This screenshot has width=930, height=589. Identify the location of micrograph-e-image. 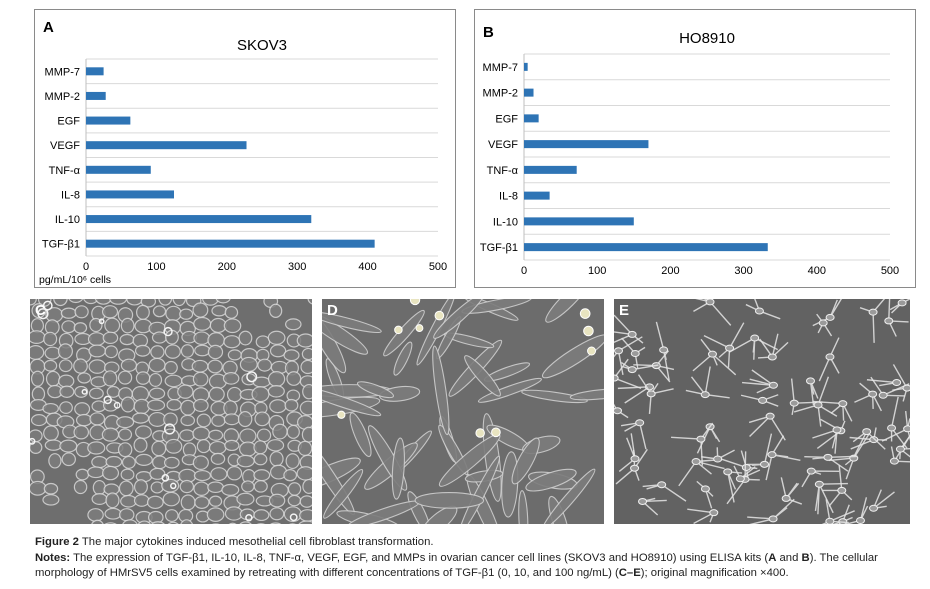
(762, 411).